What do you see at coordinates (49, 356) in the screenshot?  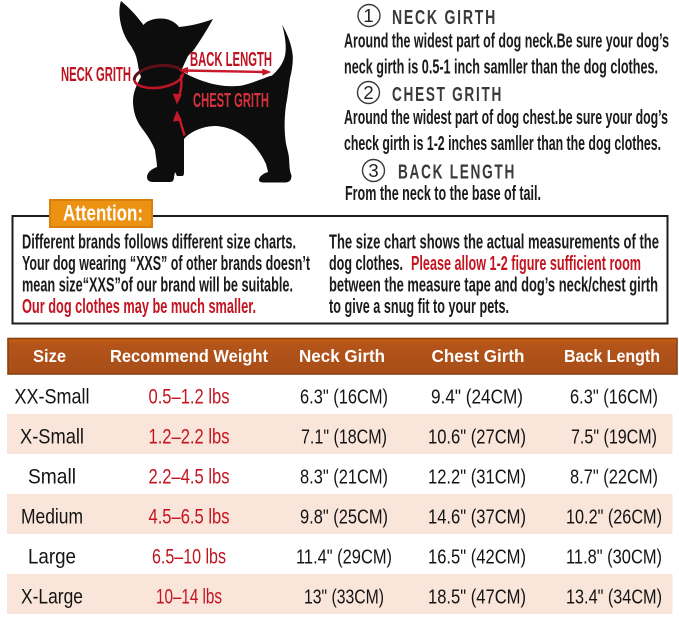 I see `svg-text: Size` at bounding box center [49, 356].